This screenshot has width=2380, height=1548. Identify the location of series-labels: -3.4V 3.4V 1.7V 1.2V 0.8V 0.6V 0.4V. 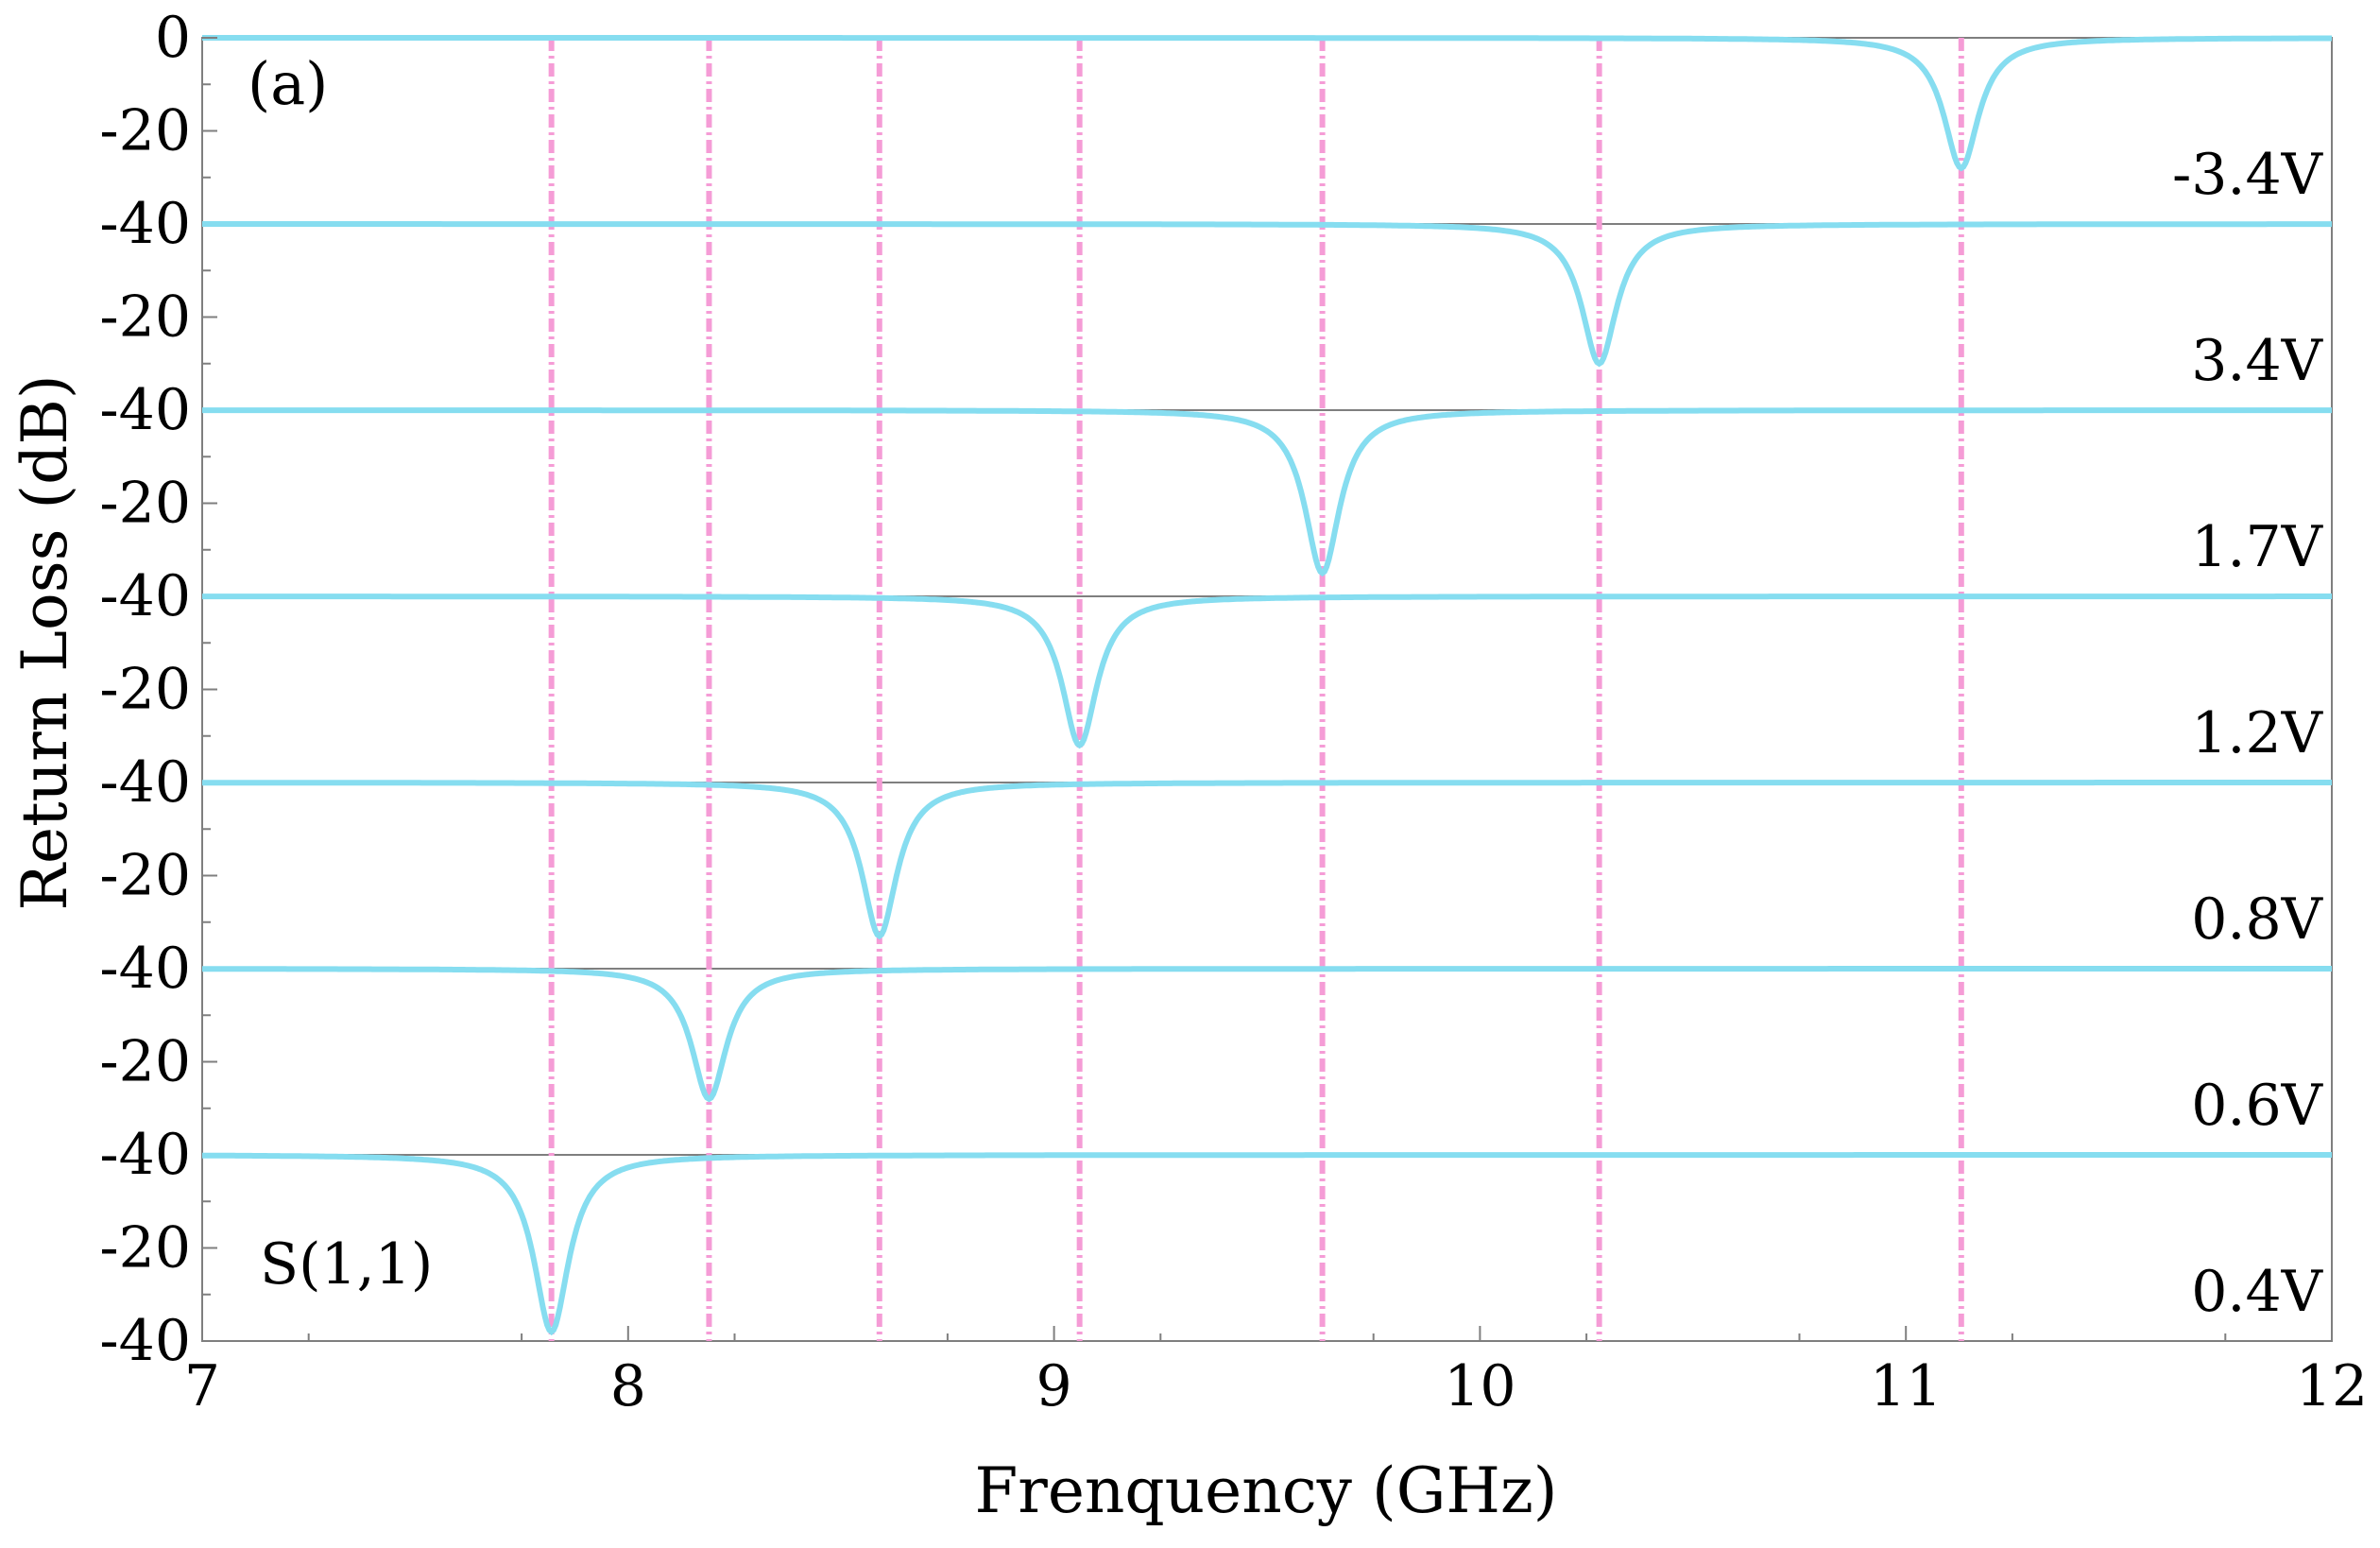
(2248, 733).